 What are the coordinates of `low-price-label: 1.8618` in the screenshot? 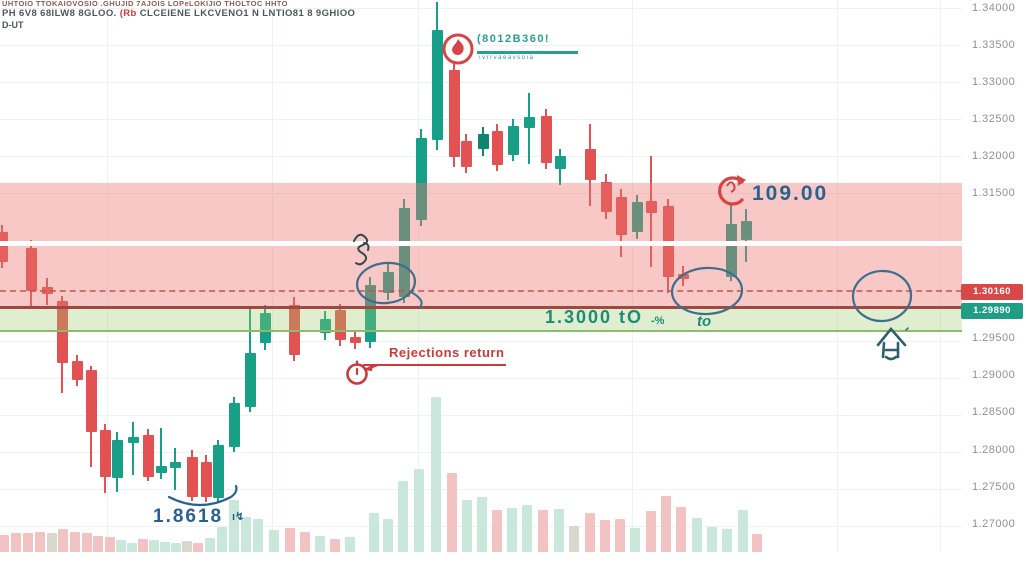 It's located at (188, 516).